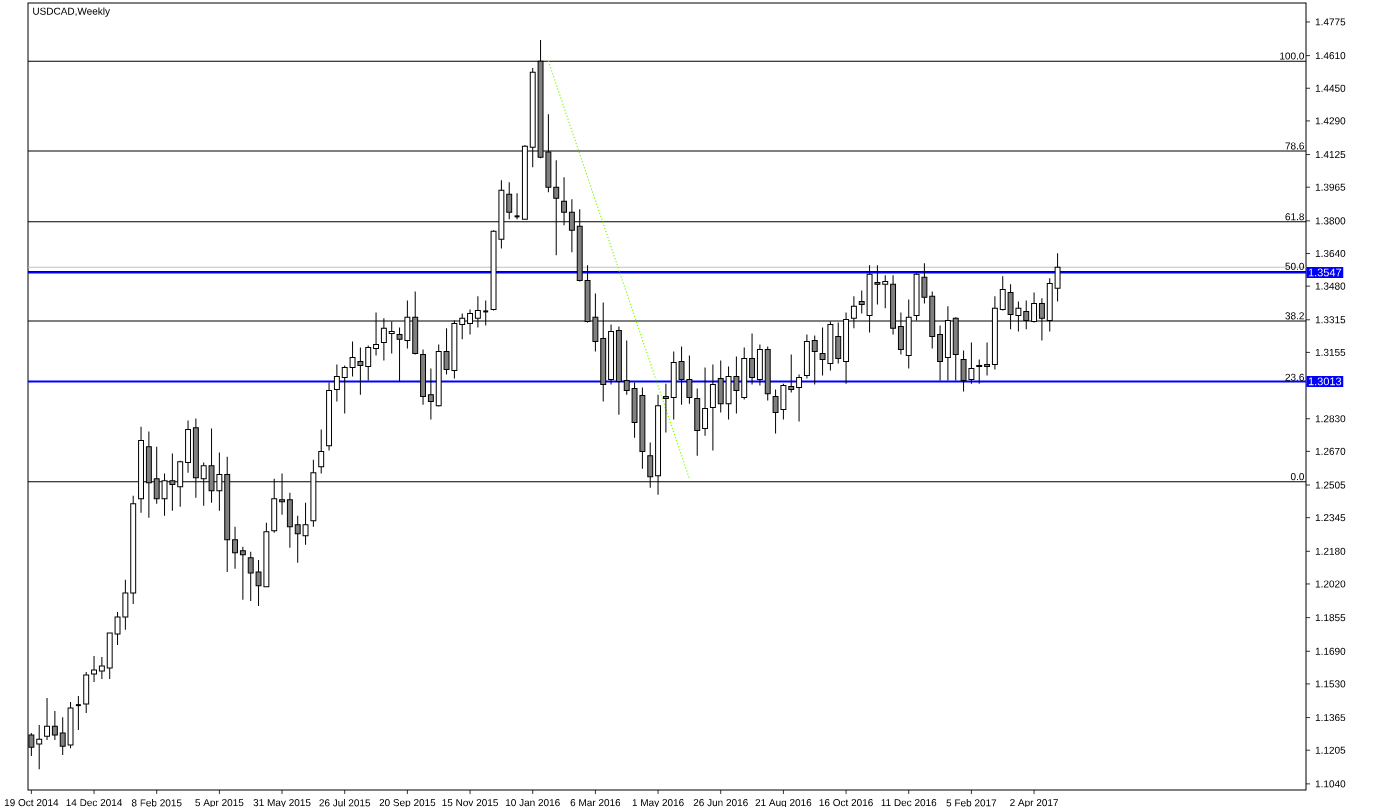  I want to click on y-tick-label: 1.3640, so click(1330, 253).